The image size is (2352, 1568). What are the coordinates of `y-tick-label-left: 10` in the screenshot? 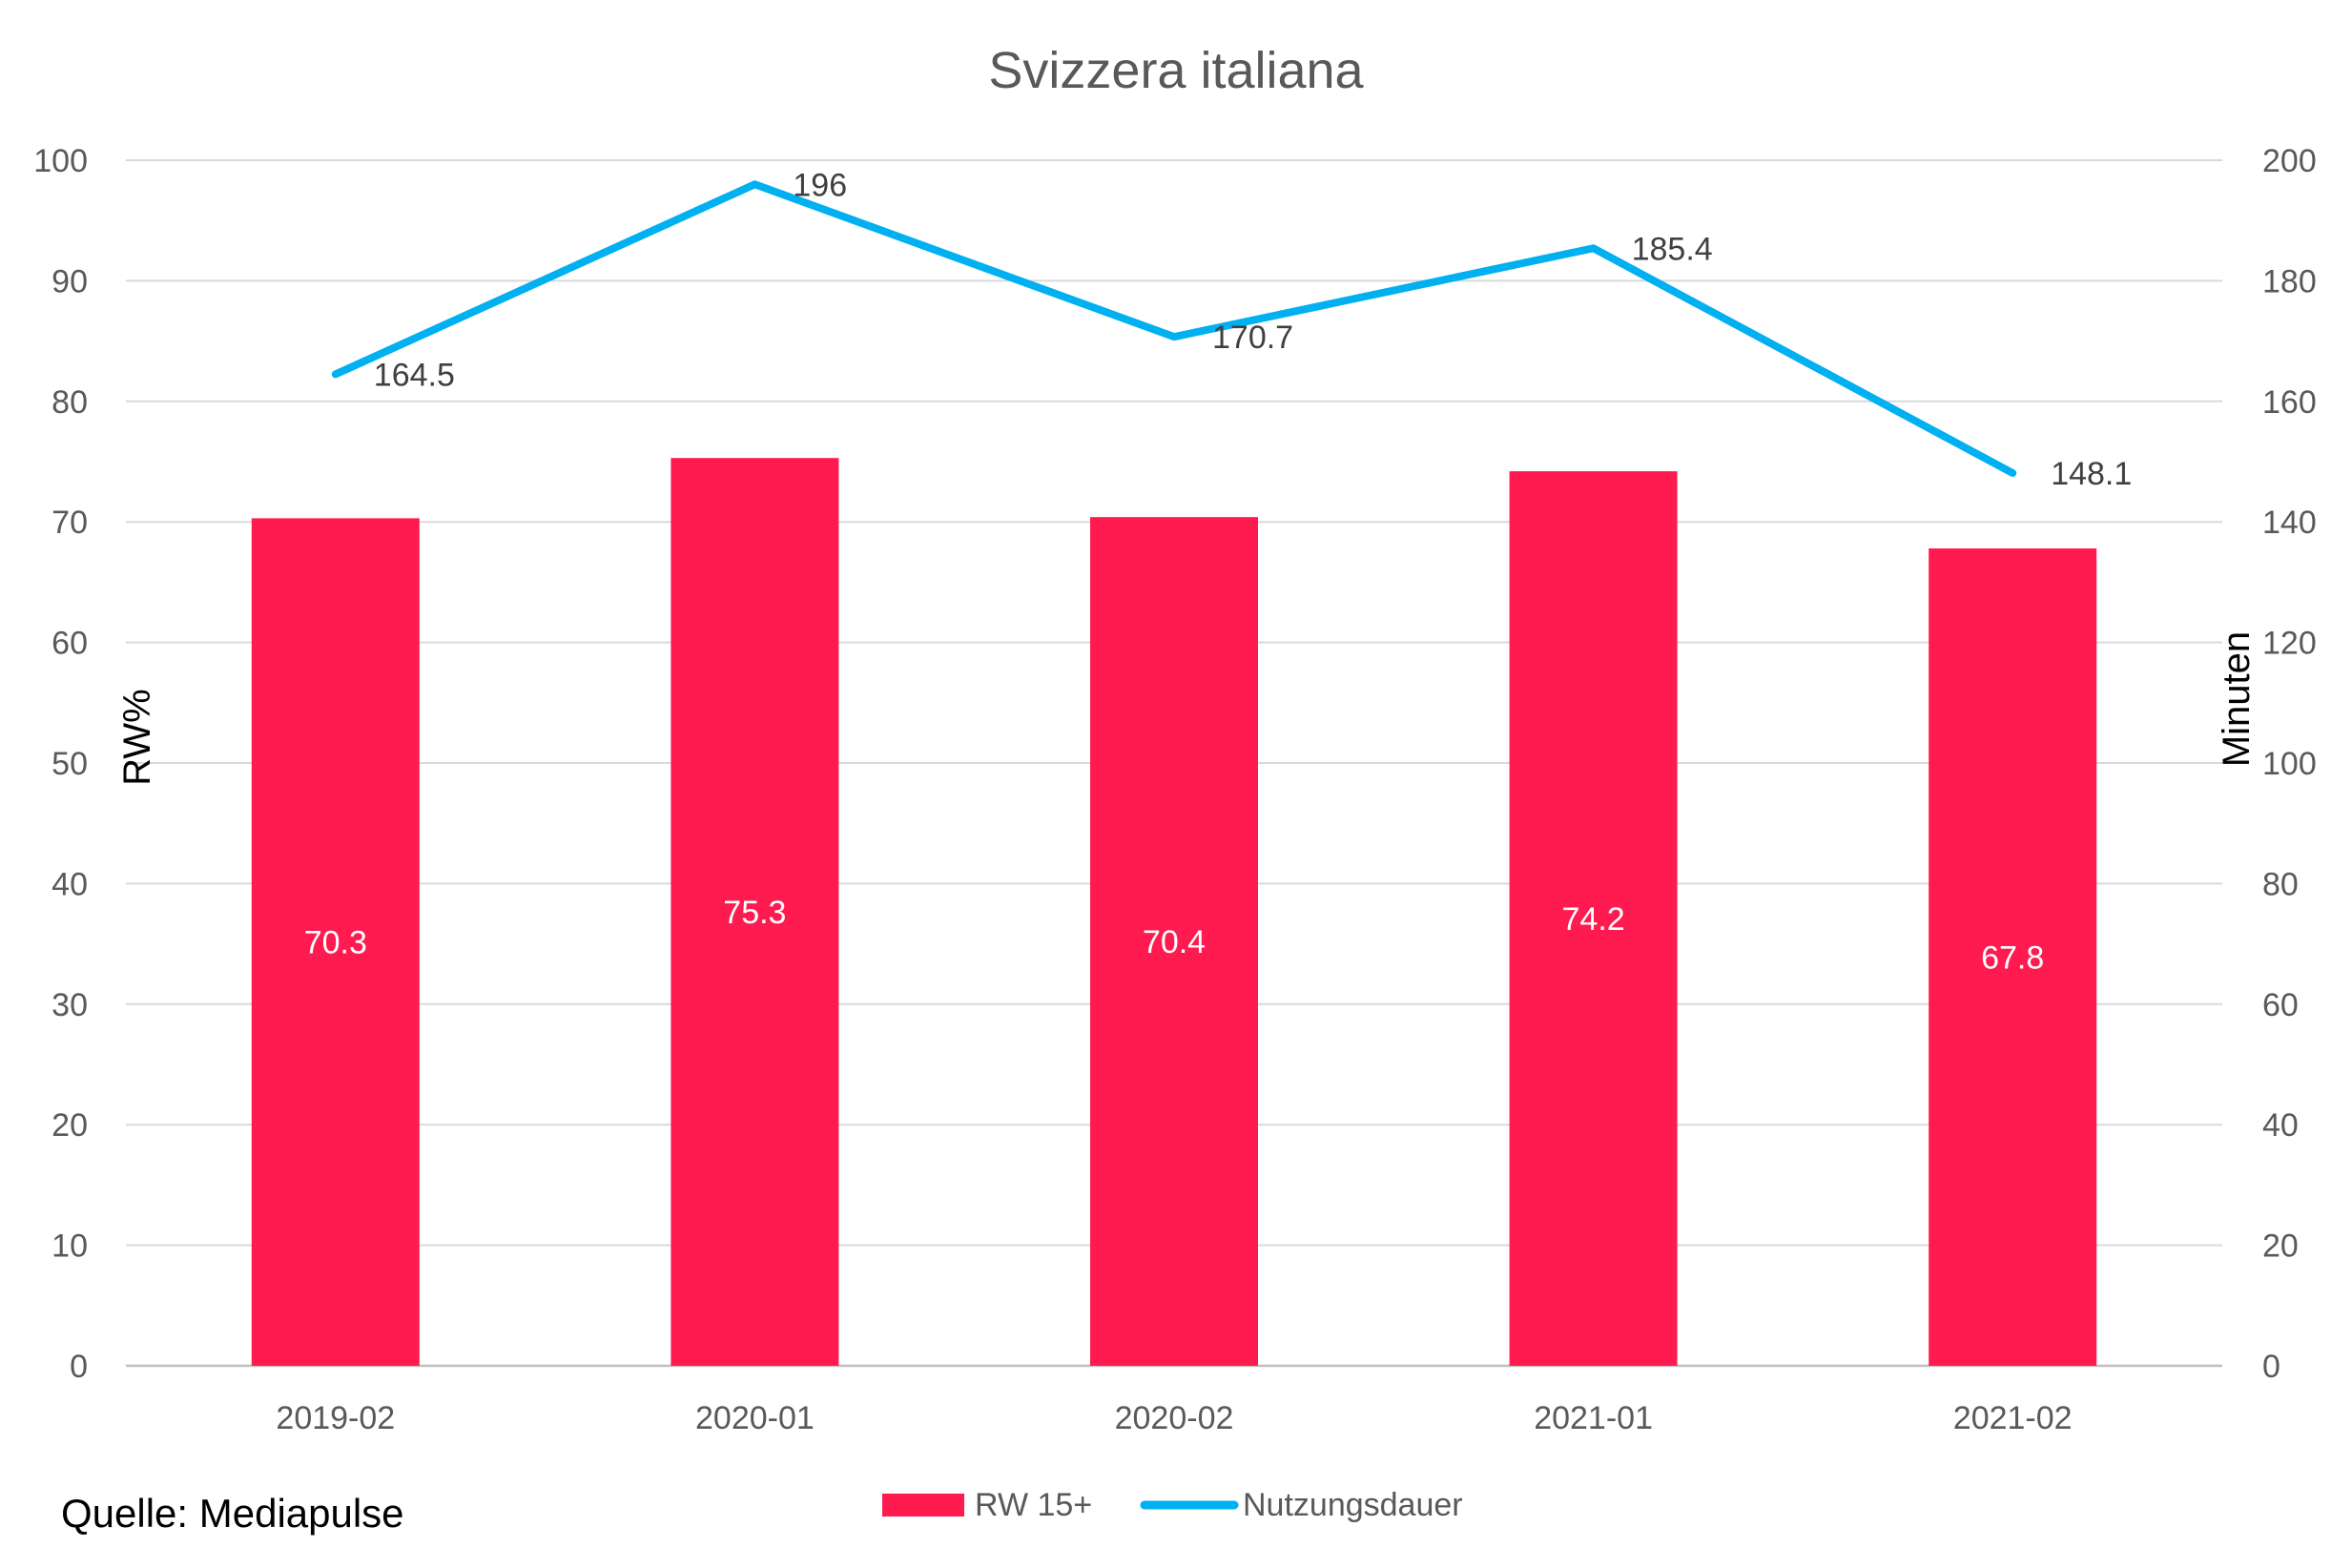 It's located at (70, 1246).